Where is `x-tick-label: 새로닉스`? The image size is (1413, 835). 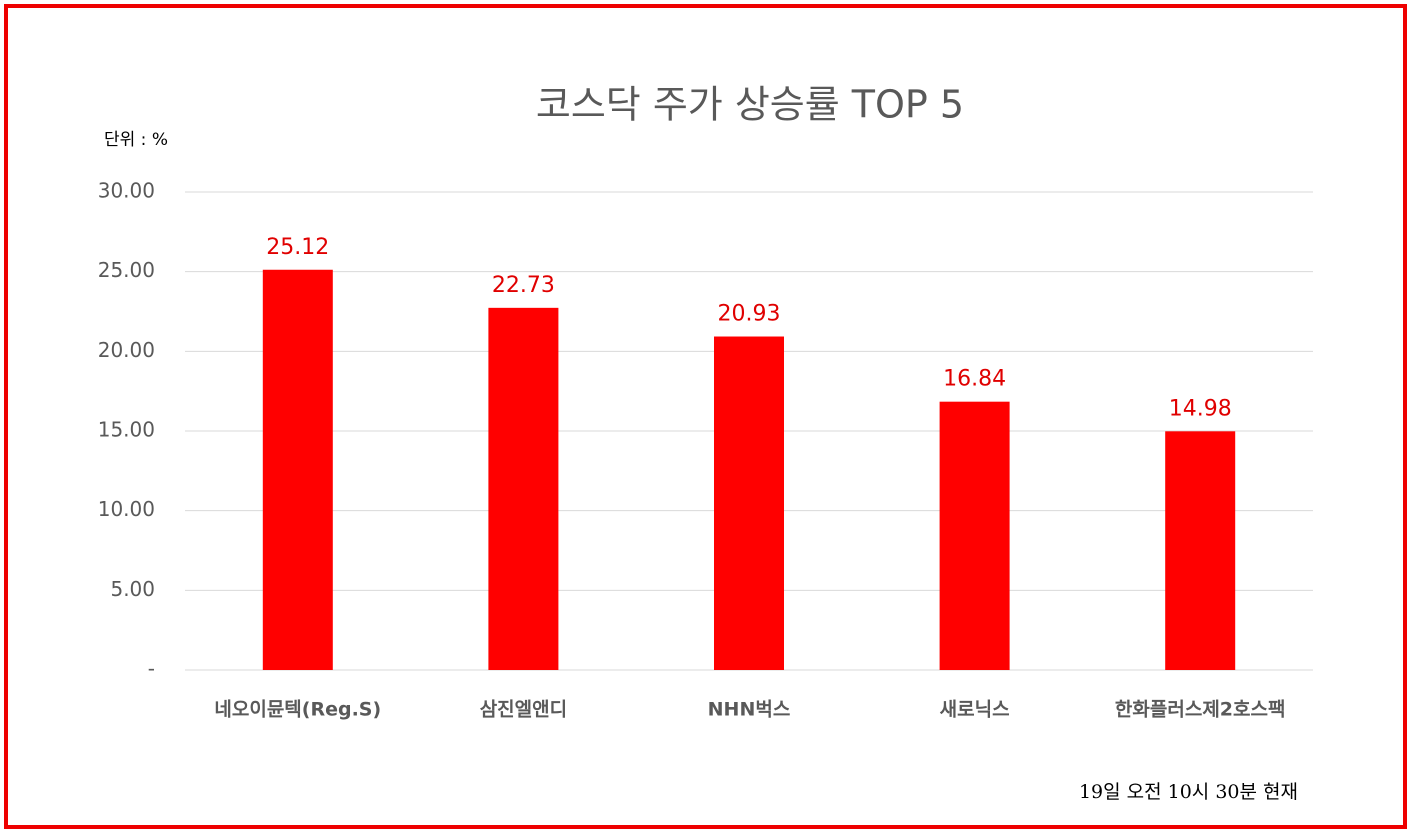 x-tick-label: 새로닉스 is located at coordinates (975, 710).